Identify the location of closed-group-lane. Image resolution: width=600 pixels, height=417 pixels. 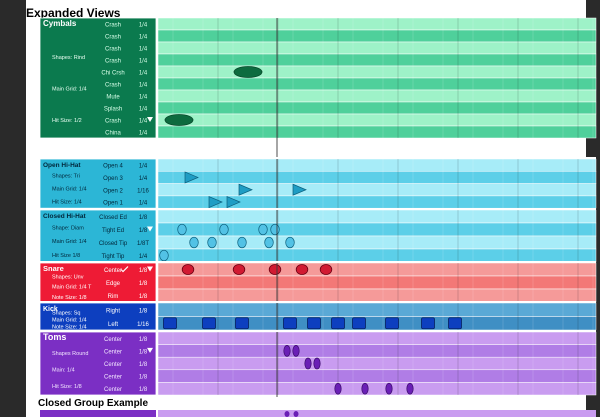
(377, 413).